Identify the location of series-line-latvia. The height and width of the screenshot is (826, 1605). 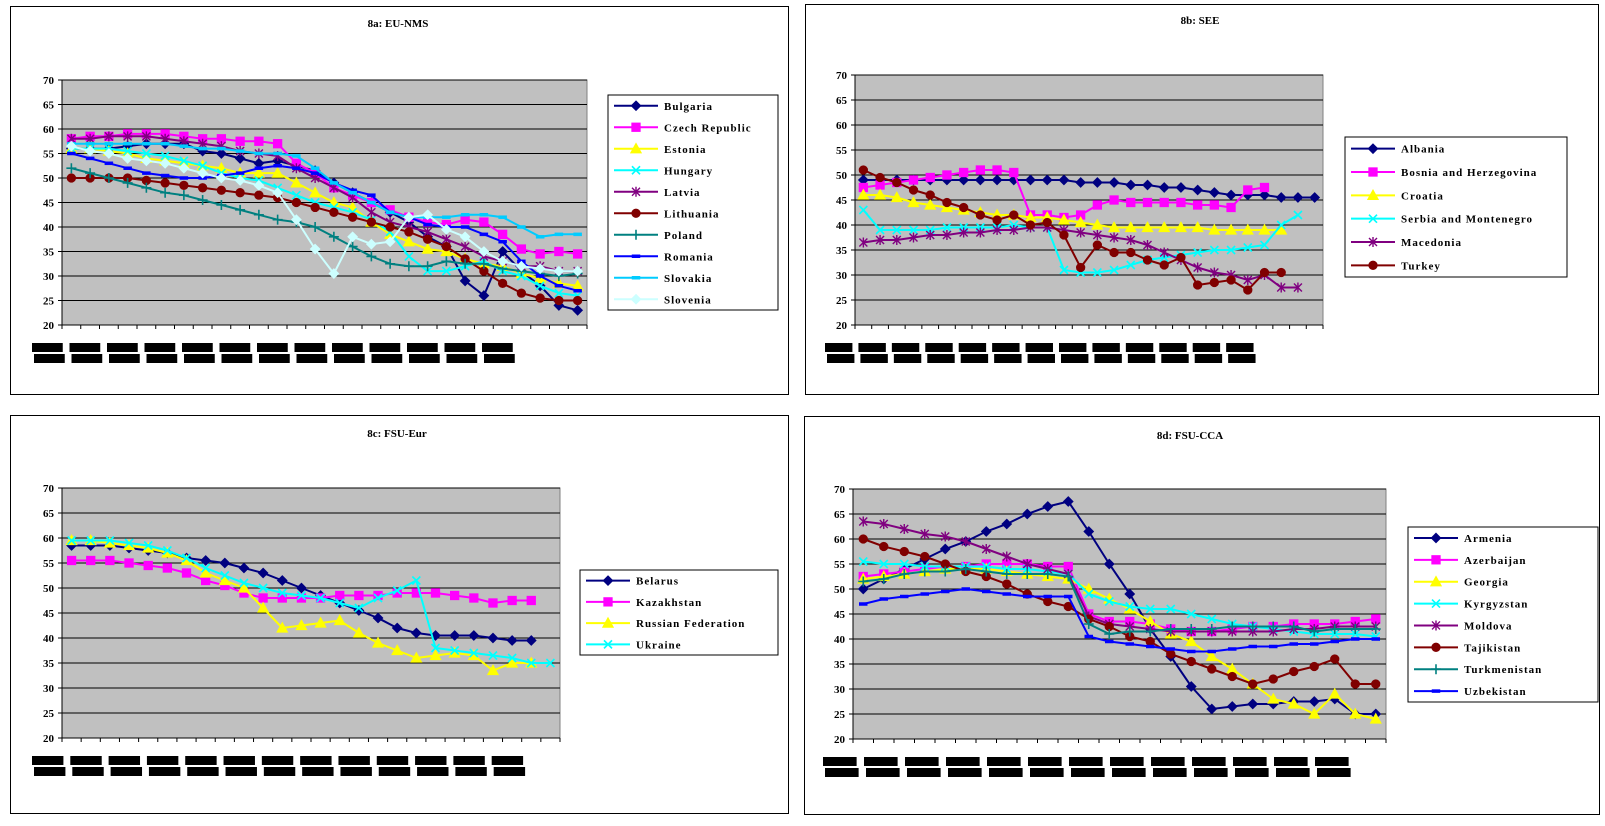
(324, 204).